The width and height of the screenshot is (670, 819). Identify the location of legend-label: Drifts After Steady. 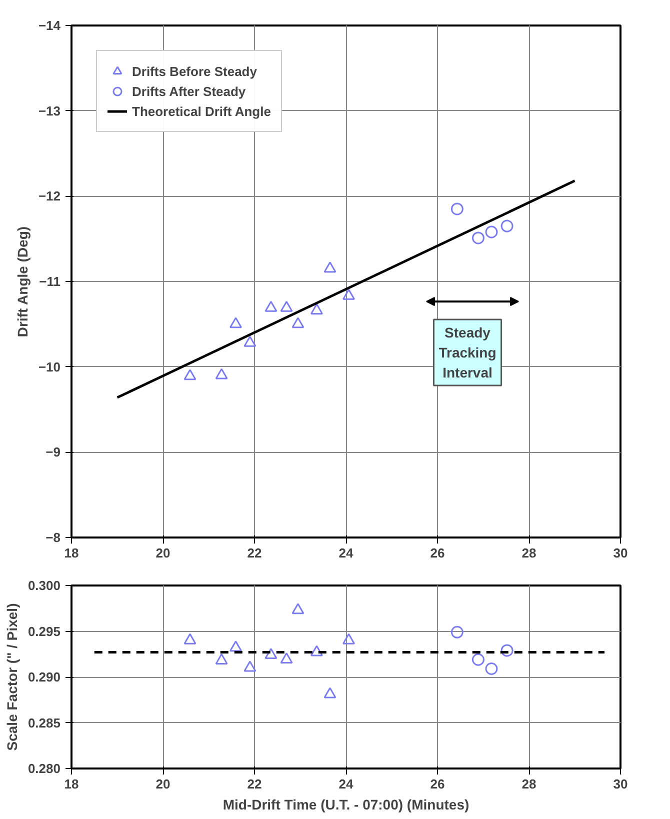
(189, 91).